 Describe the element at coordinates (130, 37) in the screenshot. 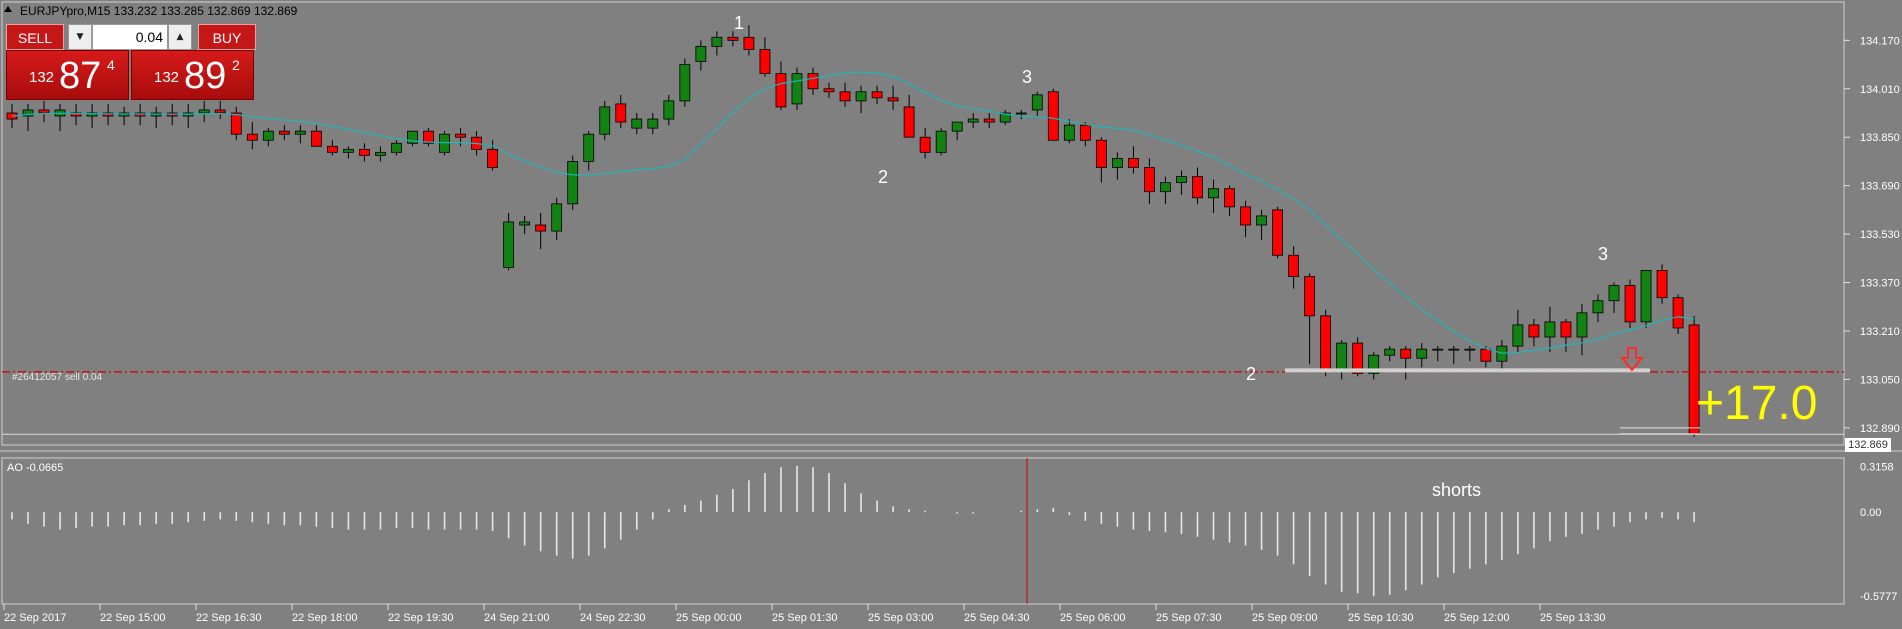

I see `lot-size-input: 0.04` at that location.